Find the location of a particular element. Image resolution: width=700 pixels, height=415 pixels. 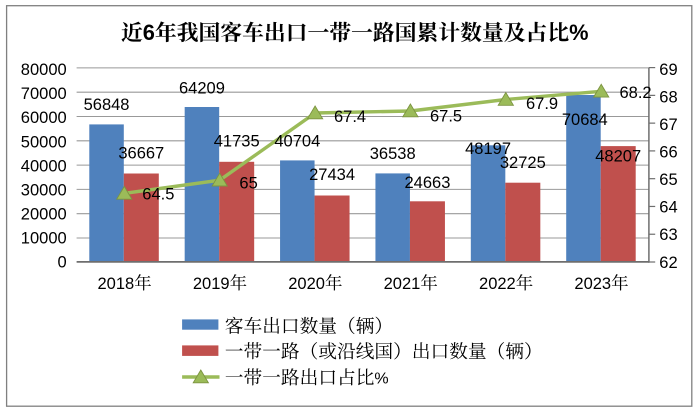

svg-text: 63 is located at coordinates (668, 235).